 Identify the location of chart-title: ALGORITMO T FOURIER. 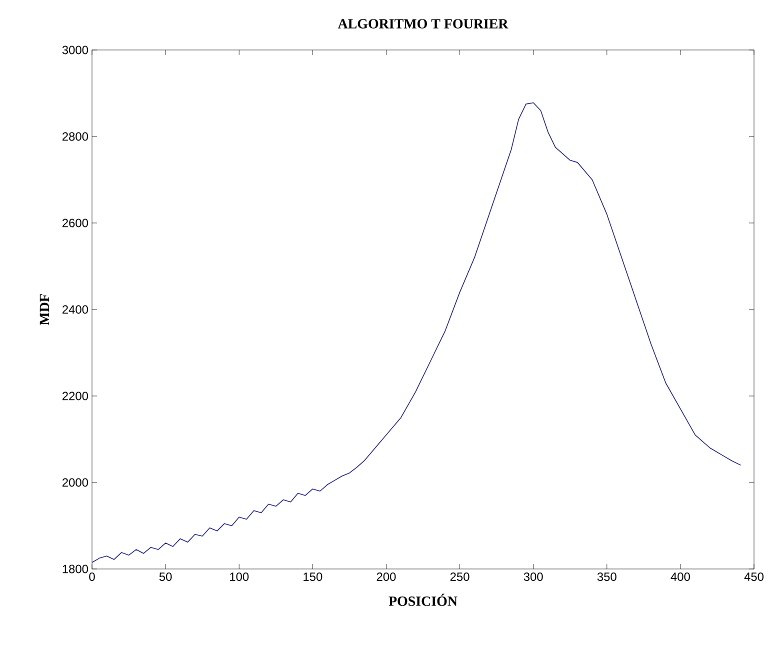
(423, 23).